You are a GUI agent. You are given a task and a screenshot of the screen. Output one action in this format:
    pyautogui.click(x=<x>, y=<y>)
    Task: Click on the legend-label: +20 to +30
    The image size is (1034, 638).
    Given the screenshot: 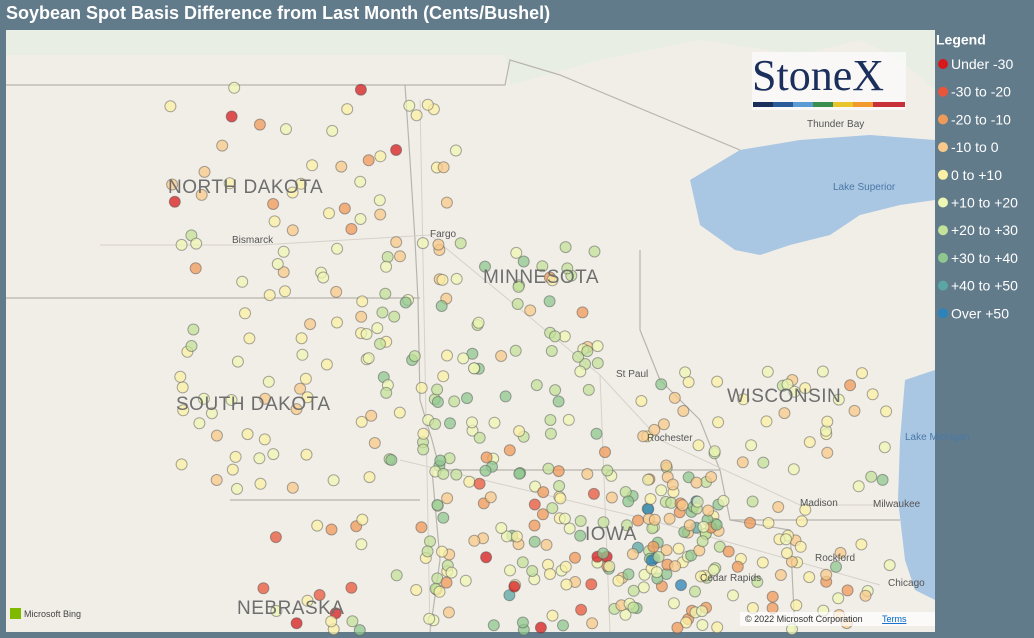 What is the action you would take?
    pyautogui.click(x=984, y=230)
    